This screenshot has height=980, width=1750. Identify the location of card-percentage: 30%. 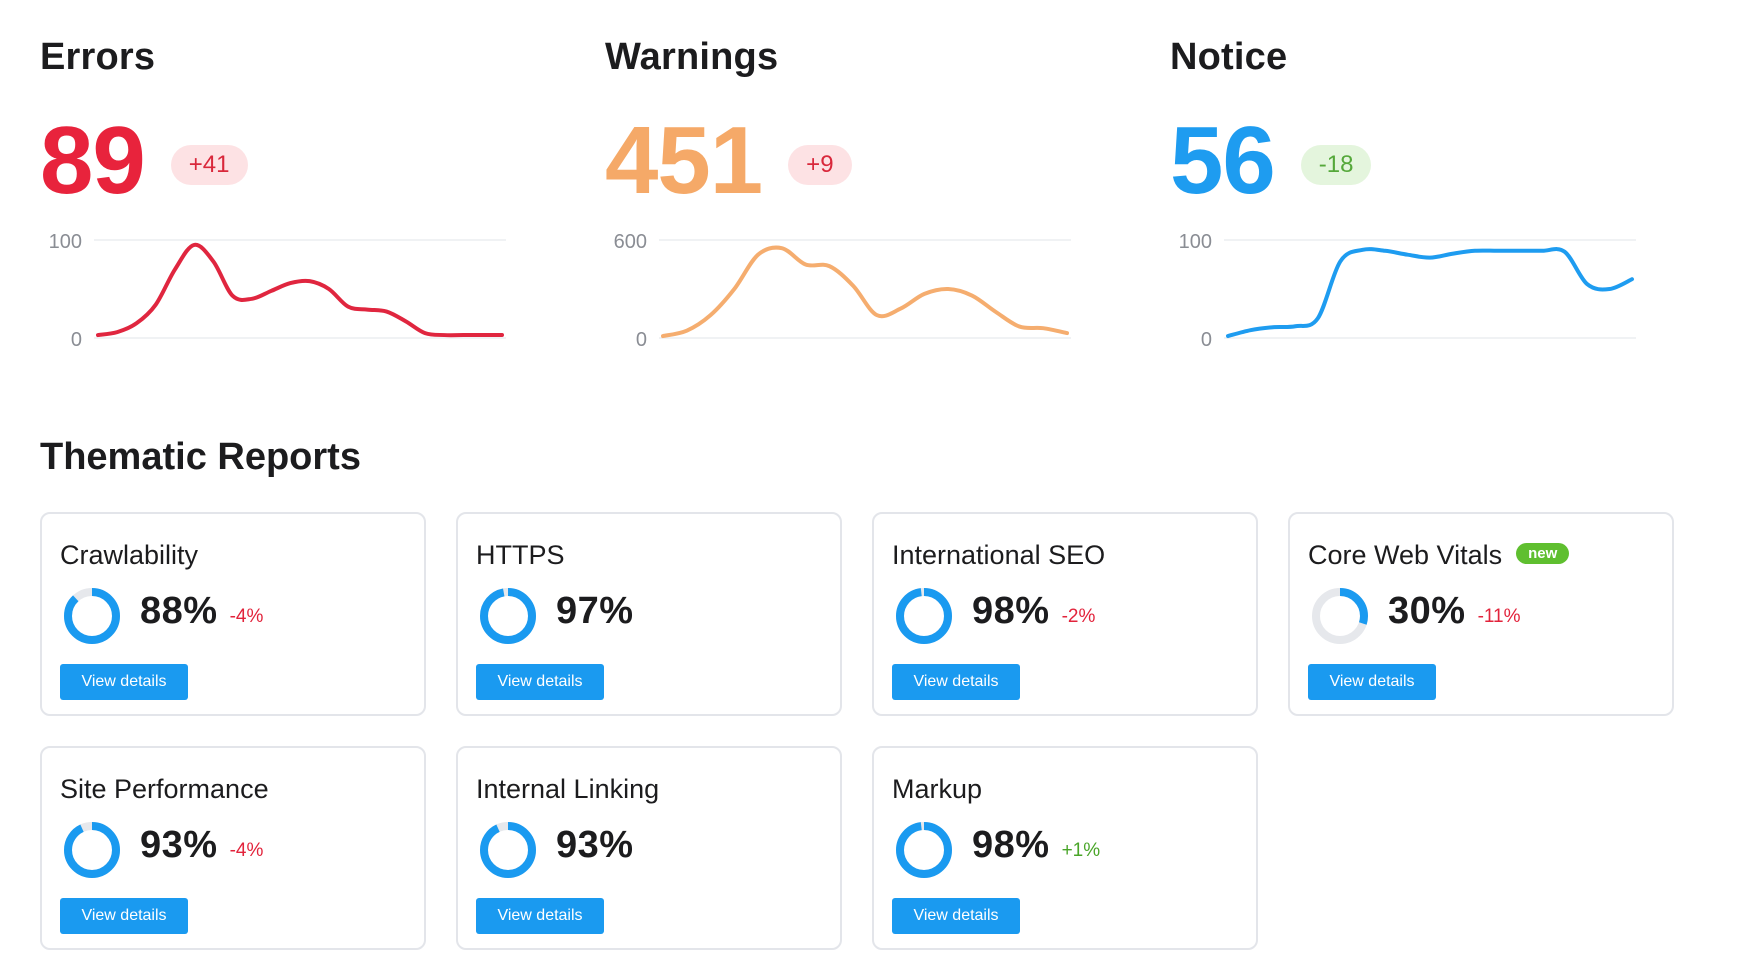
(1427, 611).